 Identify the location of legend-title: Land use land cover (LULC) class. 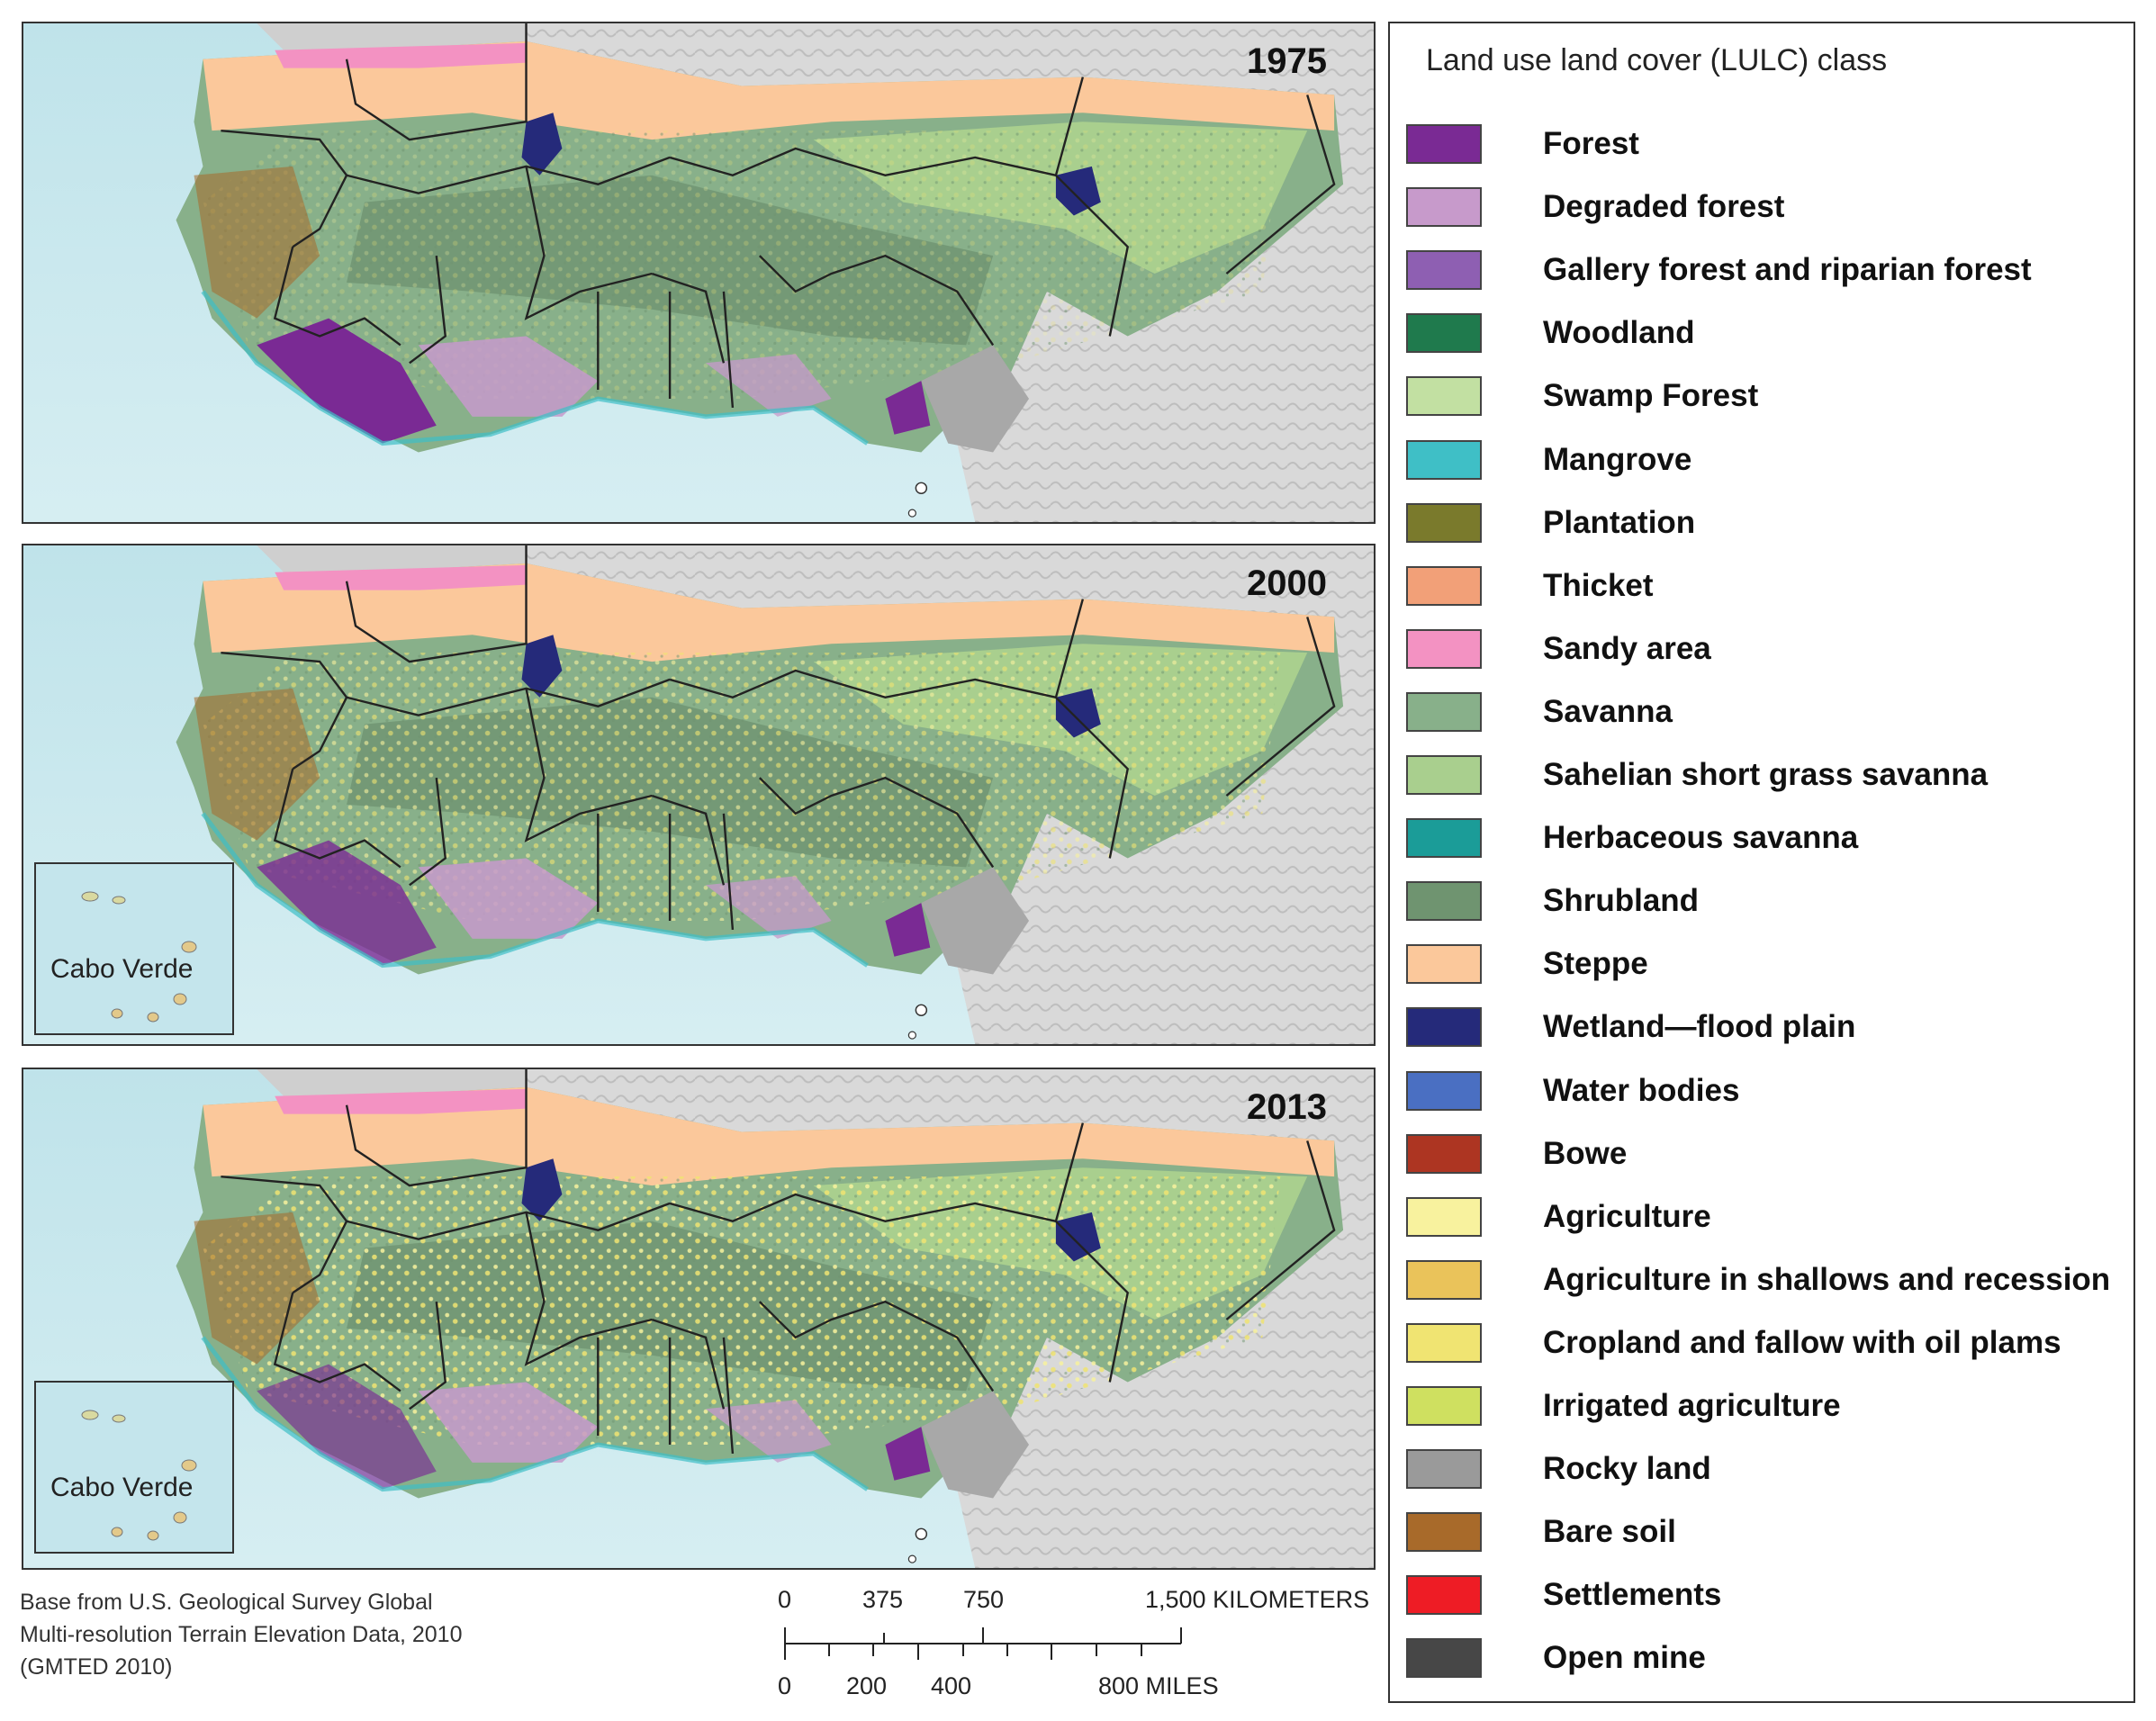
(1657, 60).